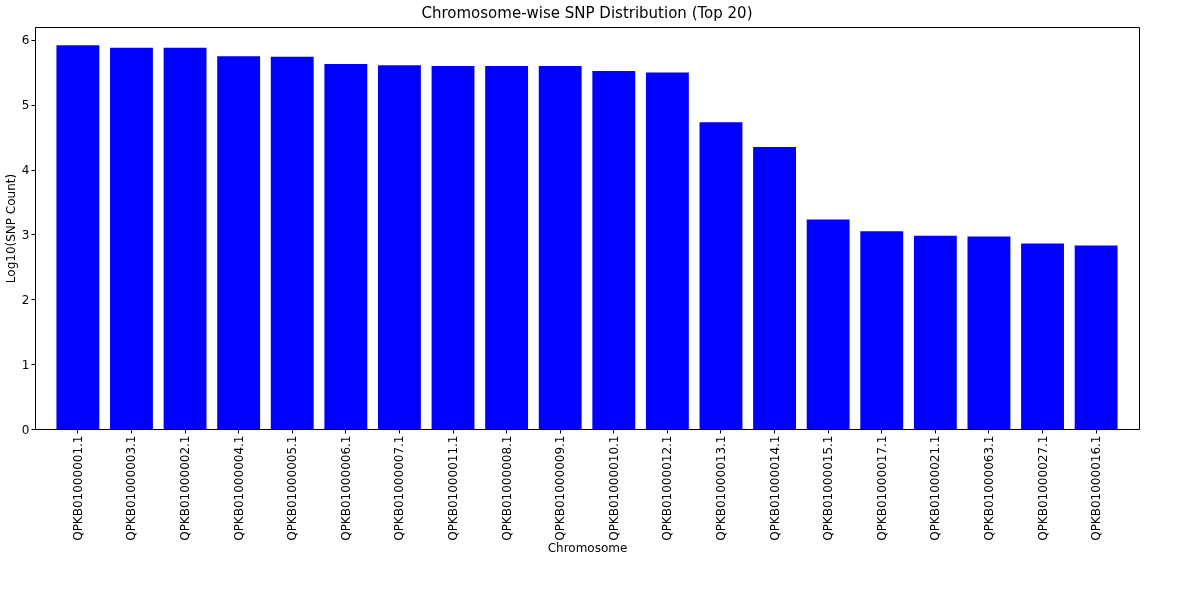 Image resolution: width=1182 pixels, height=590 pixels. What do you see at coordinates (25, 170) in the screenshot?
I see `y-tick-label: 4` at bounding box center [25, 170].